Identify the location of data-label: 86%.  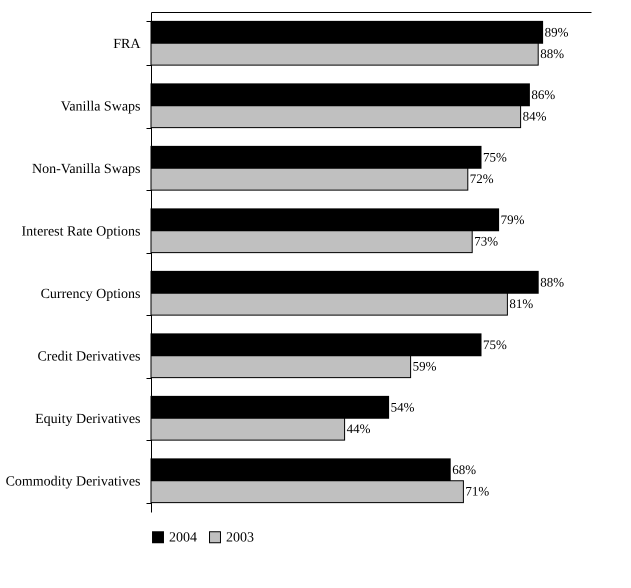
(543, 94).